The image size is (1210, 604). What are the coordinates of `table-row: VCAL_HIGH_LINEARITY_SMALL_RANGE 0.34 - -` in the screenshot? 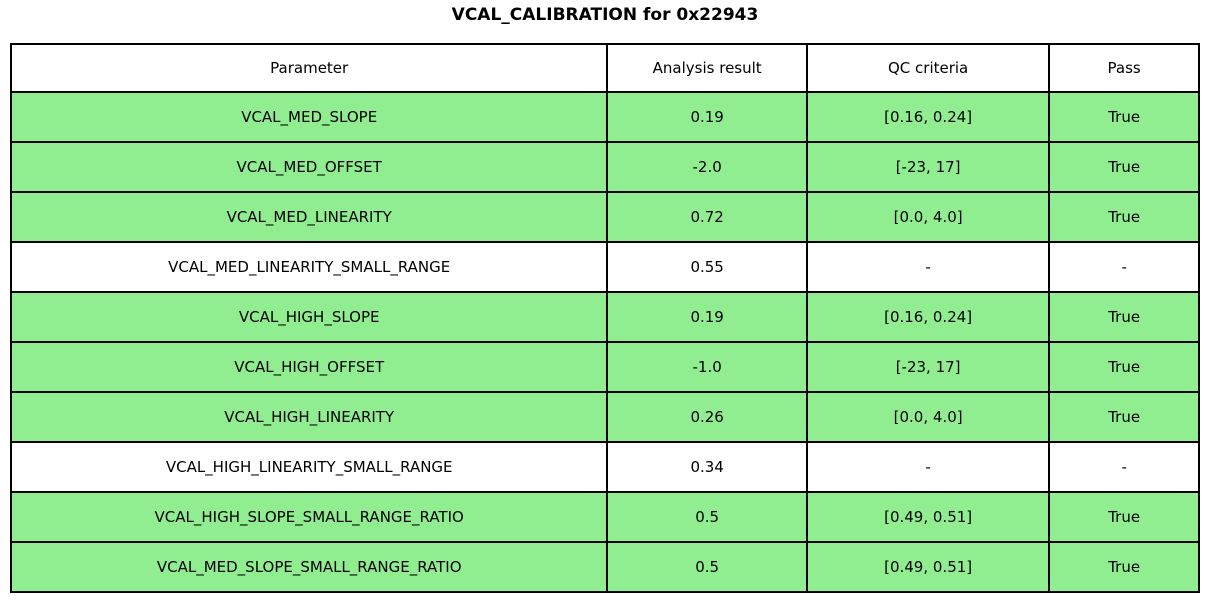 It's located at (604, 467).